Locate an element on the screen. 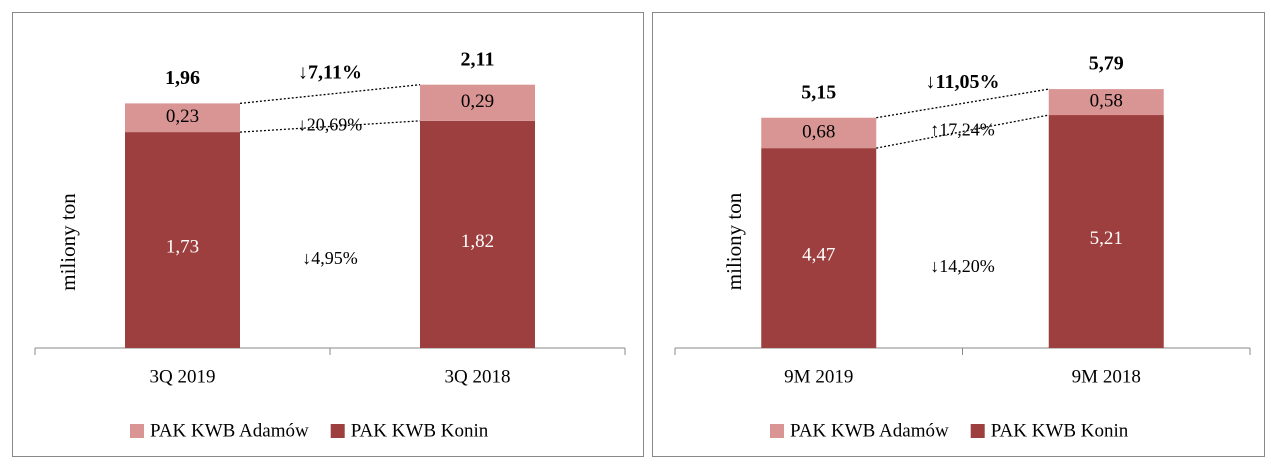 This screenshot has height=464, width=1271. value-label: 1,82 is located at coordinates (477, 241).